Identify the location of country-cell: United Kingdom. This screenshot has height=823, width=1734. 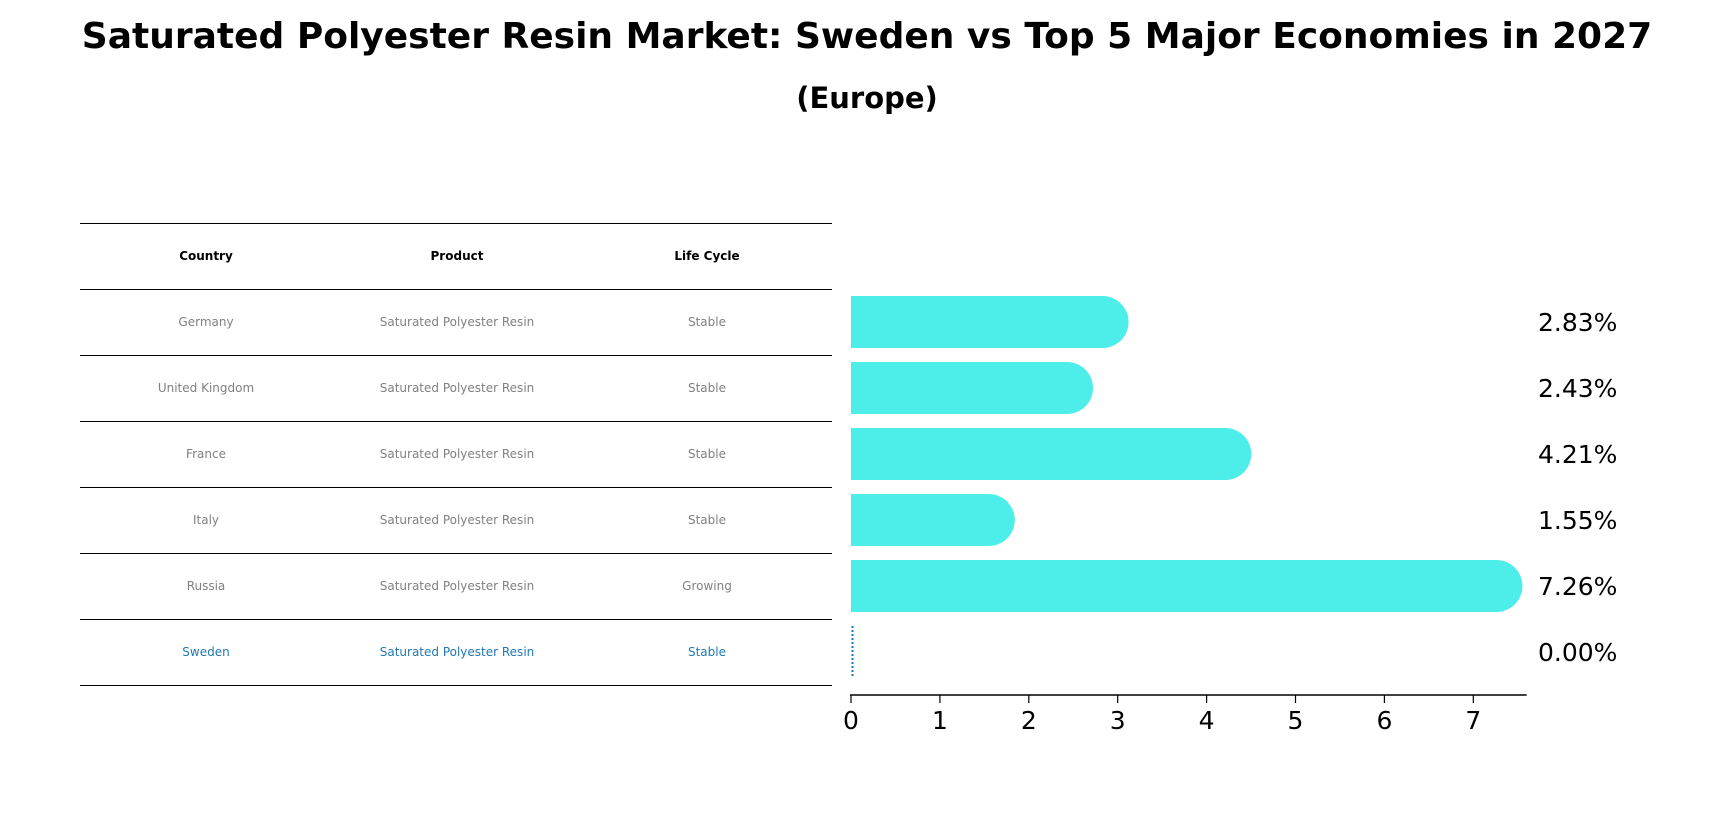
(206, 388).